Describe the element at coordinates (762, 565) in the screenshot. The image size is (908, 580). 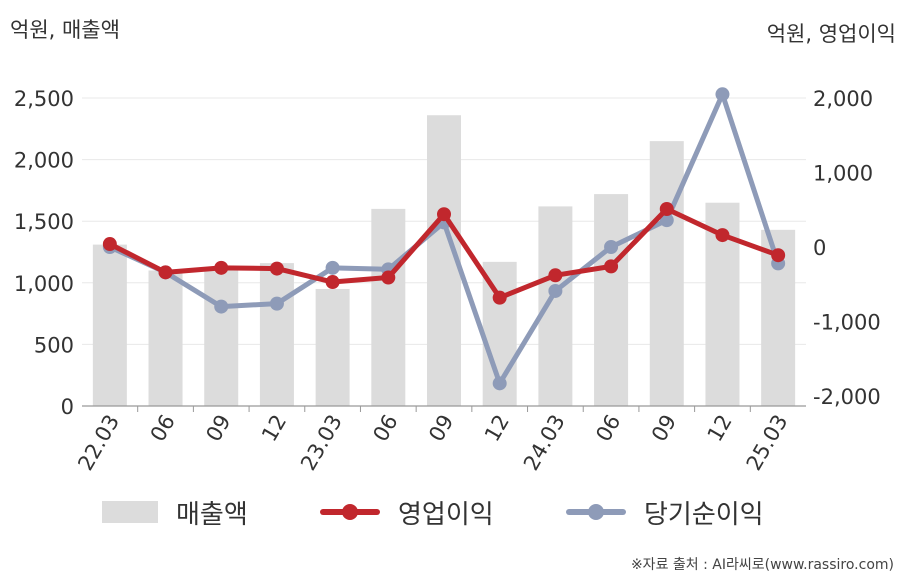
I see `source-note: ※자료 출처 : AI라씨로(www.rassiro.com)` at that location.